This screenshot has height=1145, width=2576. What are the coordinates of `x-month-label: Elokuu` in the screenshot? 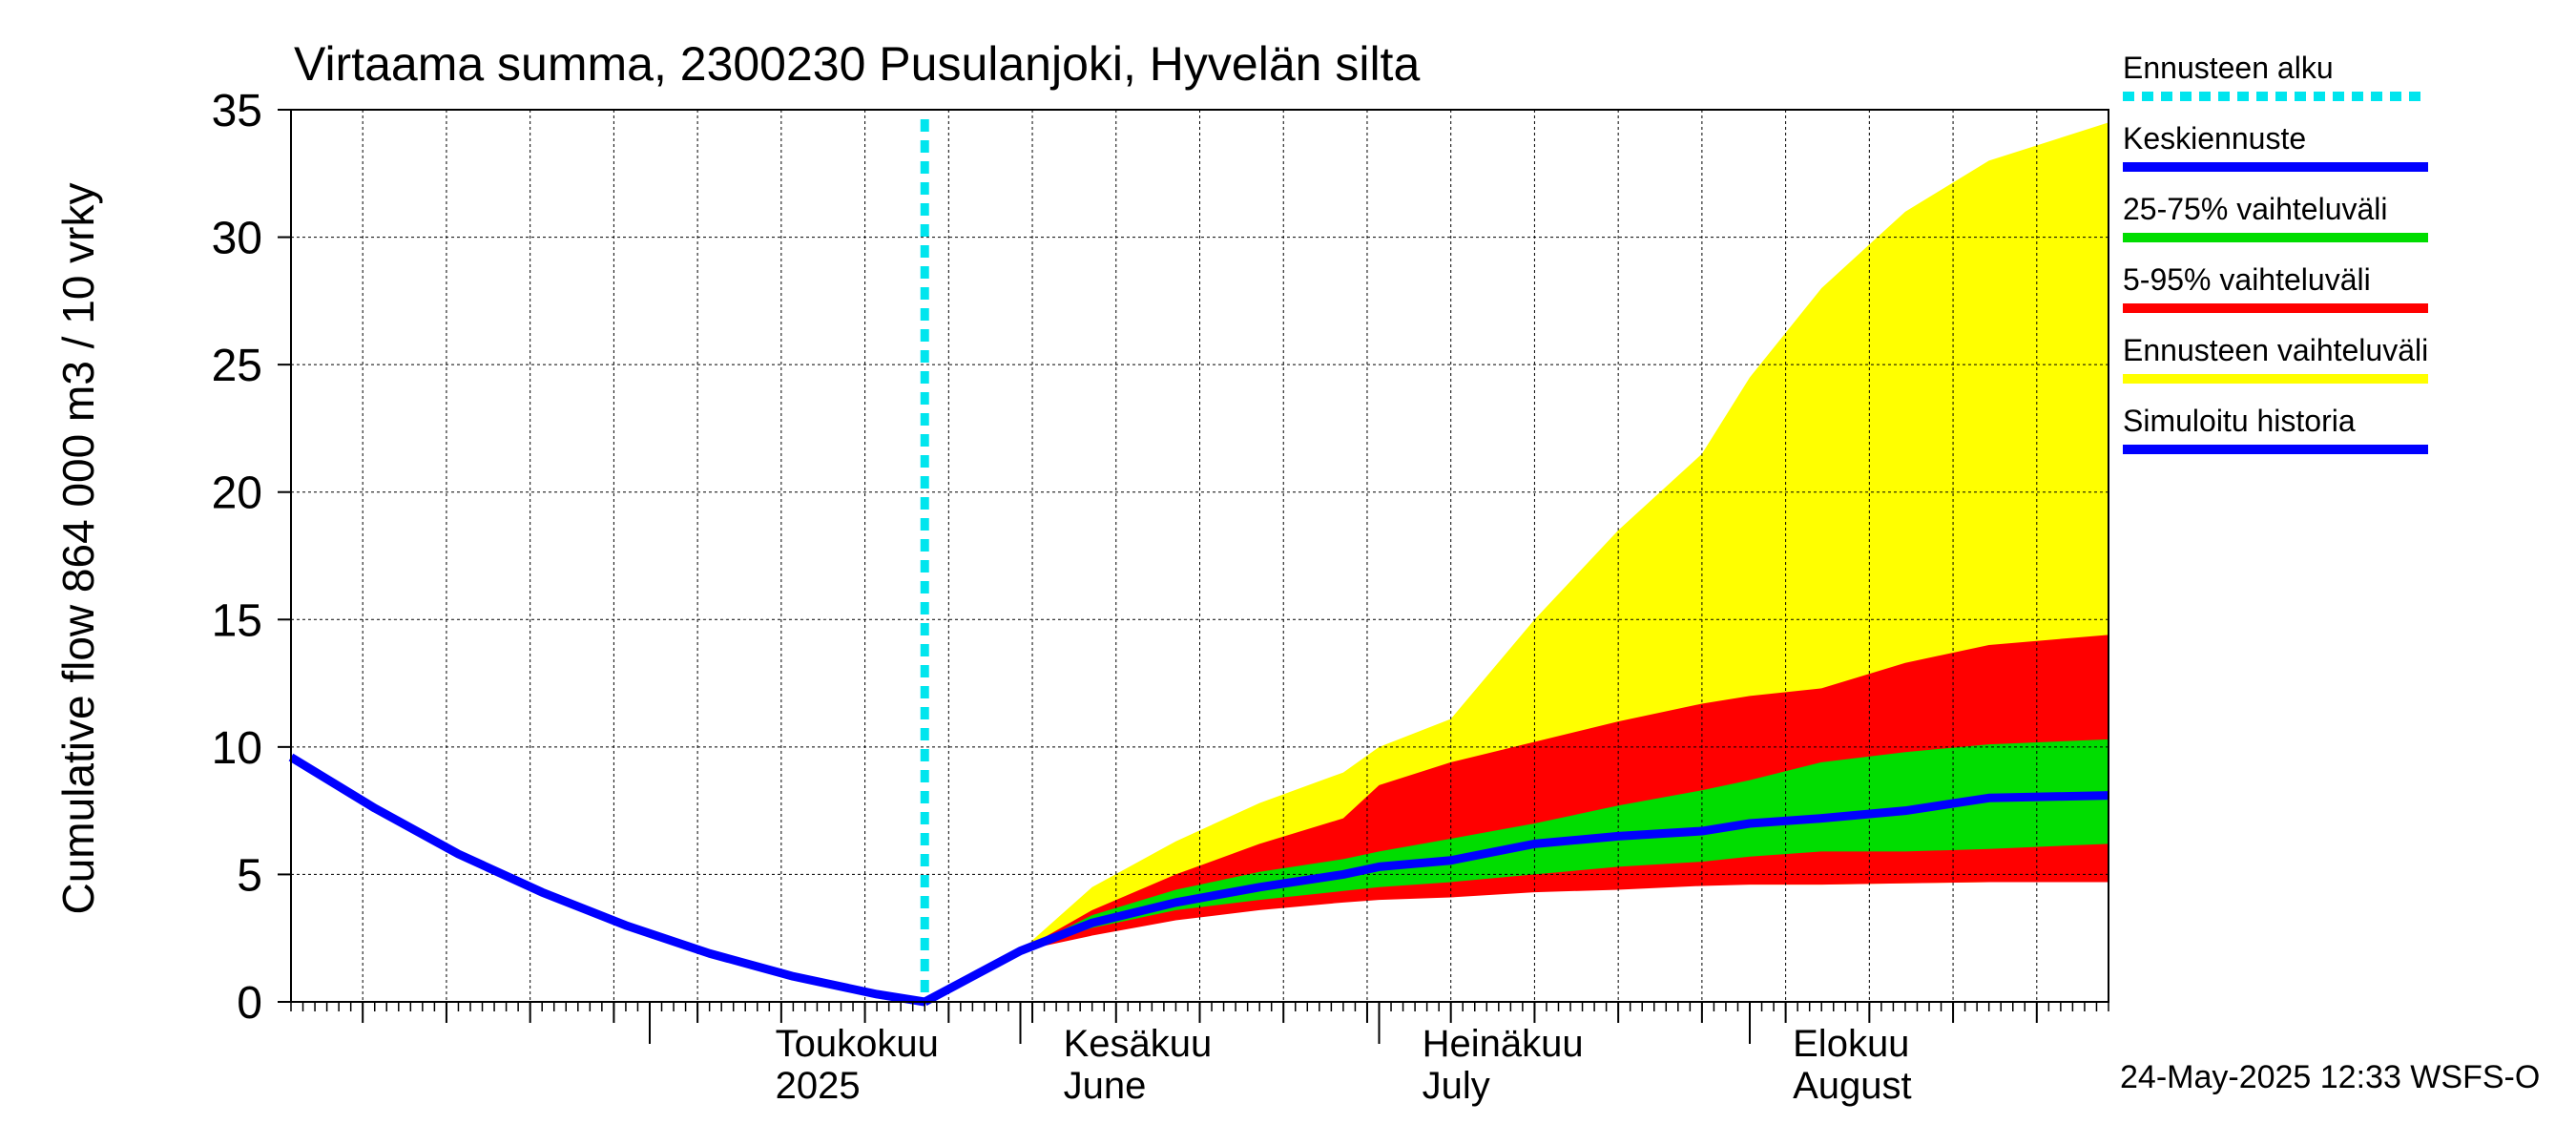 It's located at (1851, 1044).